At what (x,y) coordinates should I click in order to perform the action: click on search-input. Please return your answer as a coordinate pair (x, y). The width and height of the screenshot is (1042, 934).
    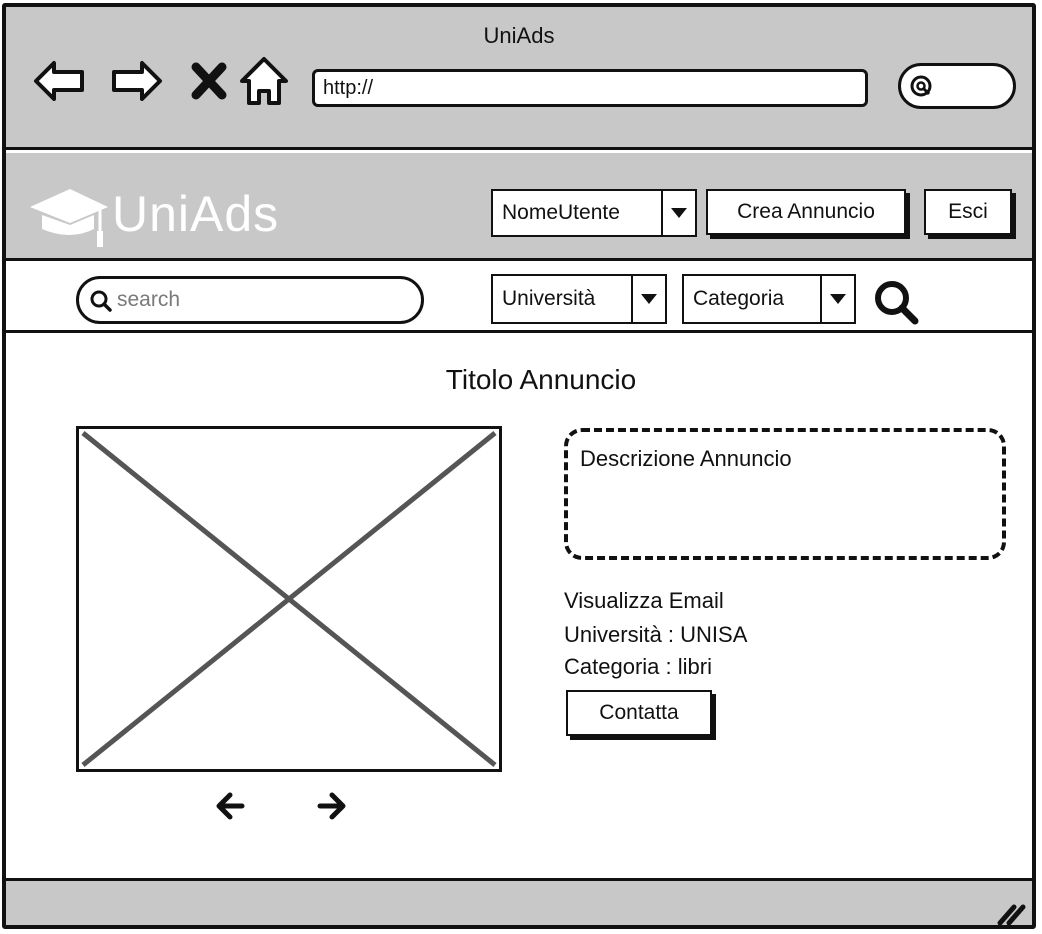
    Looking at the image, I should click on (262, 300).